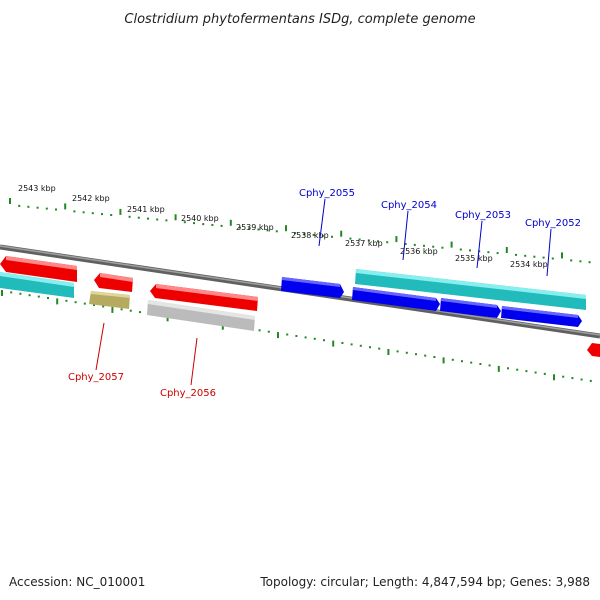  I want to click on gene-label-cphy-2055: Cphy_2055, so click(327, 193).